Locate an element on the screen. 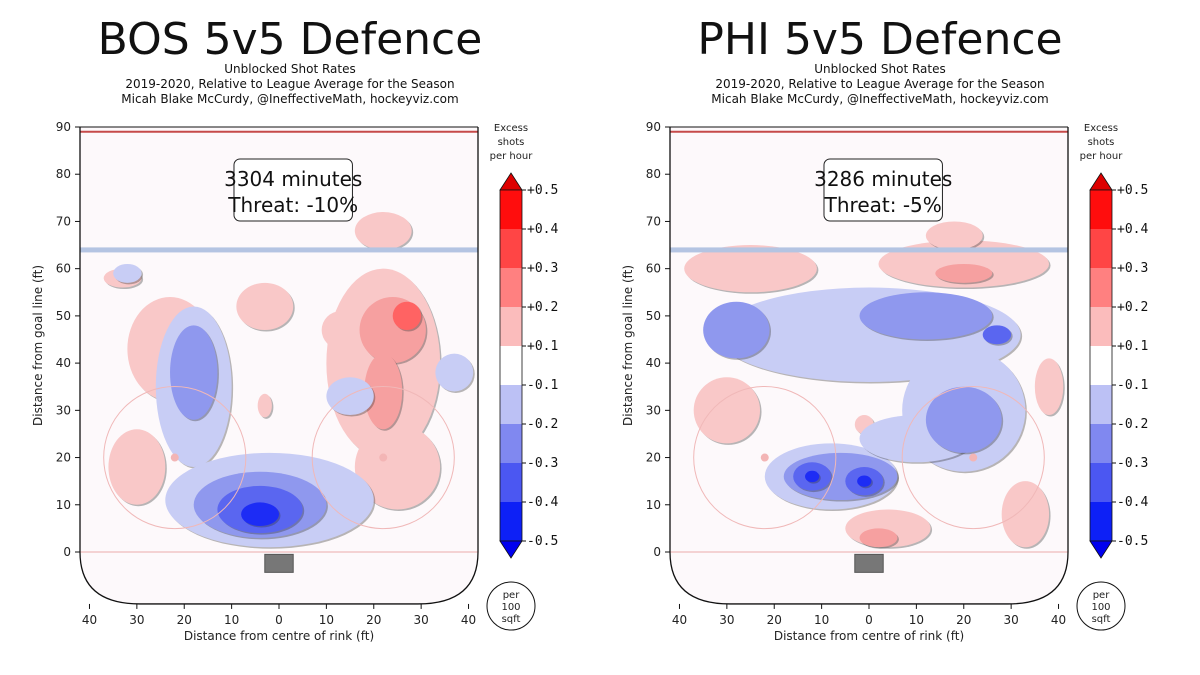  y-tick-label: 0 is located at coordinates (67, 552).